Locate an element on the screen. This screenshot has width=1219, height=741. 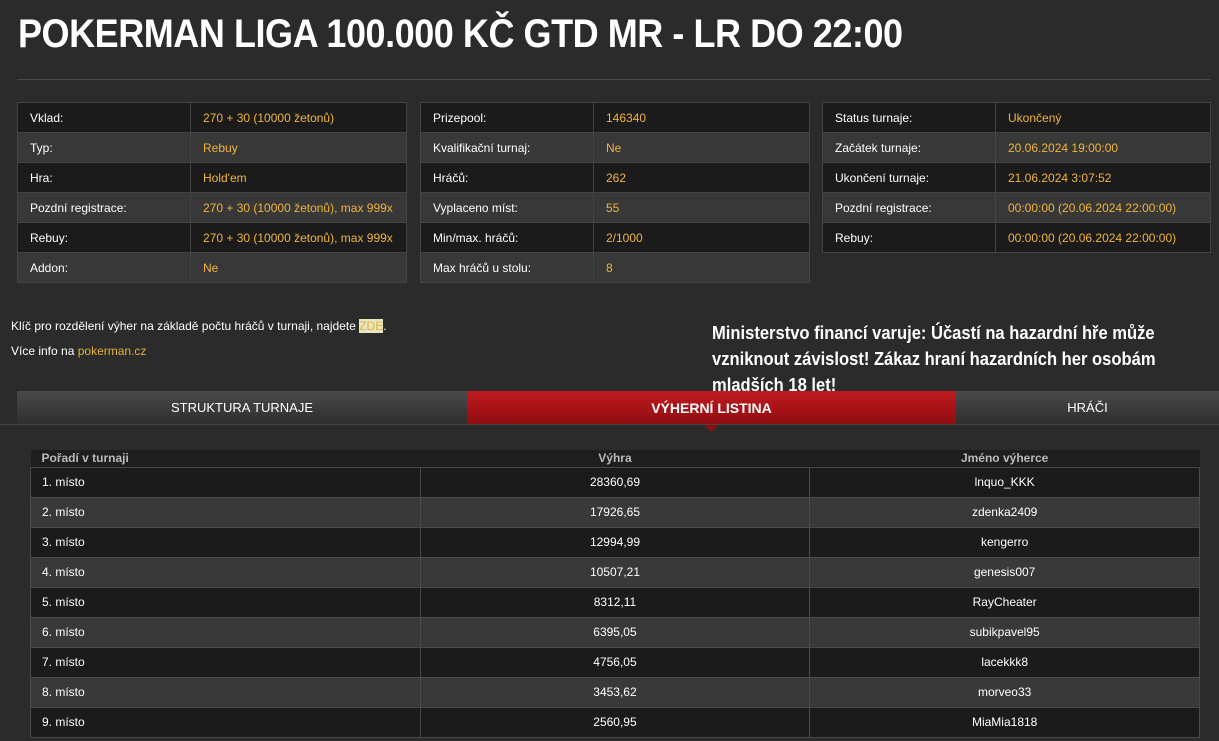
info-label: Addon: is located at coordinates (104, 267).